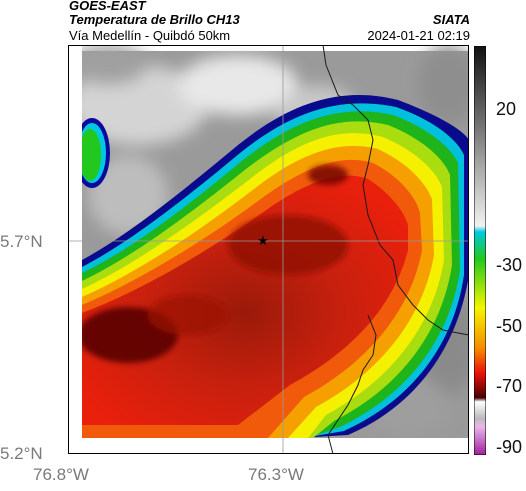 The image size is (526, 491). I want to click on satellite-name: GOES-EAST, so click(107, 6).